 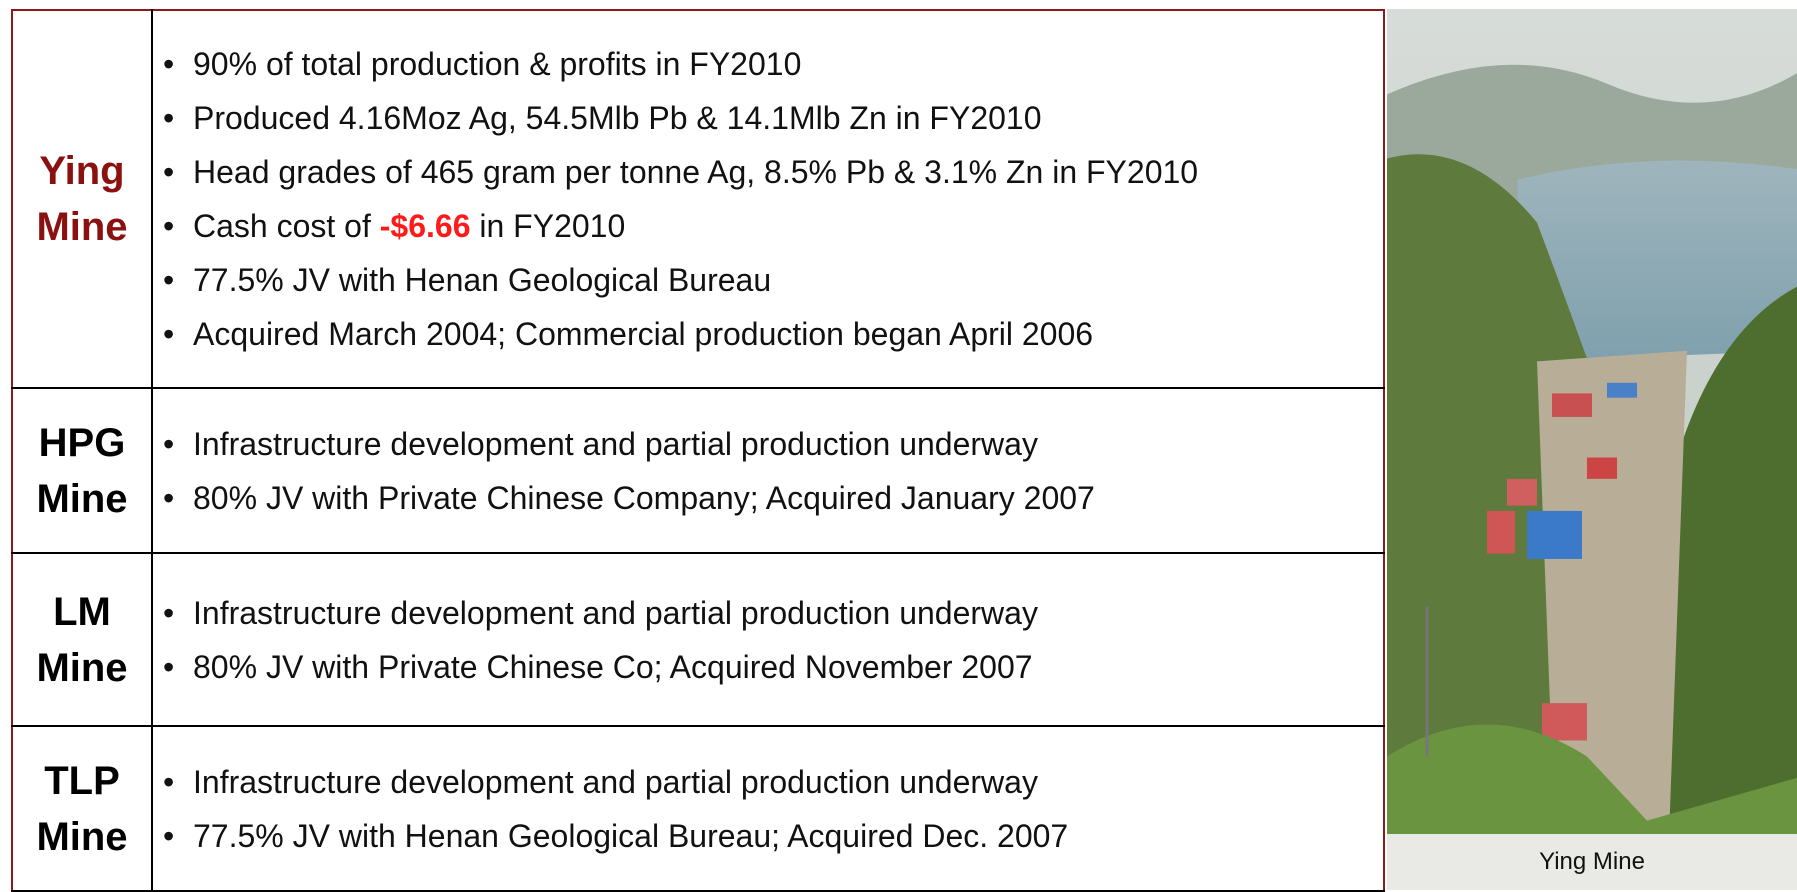 I want to click on bullet-text: Cash cost of, so click(x=286, y=226).